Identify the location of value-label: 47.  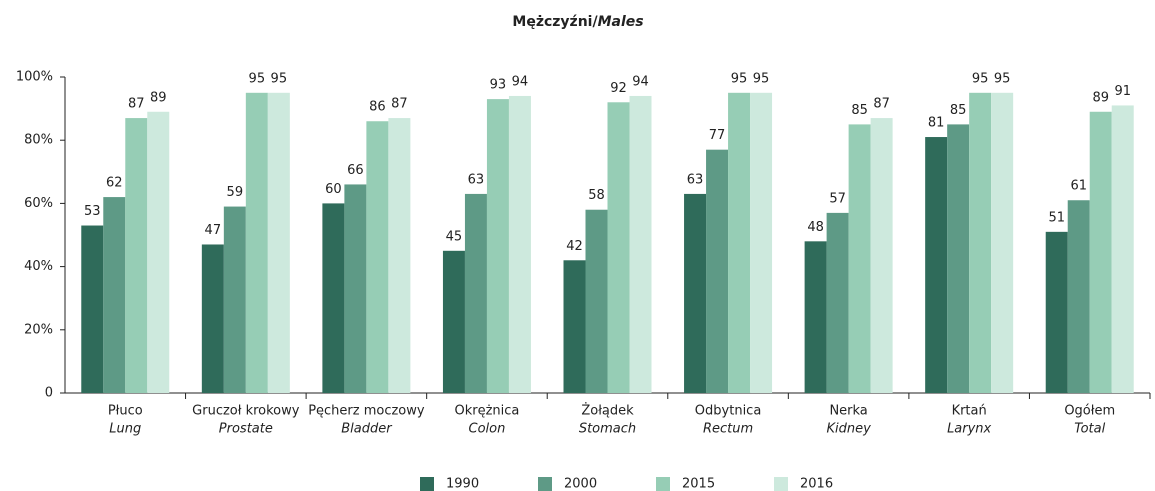
(213, 230).